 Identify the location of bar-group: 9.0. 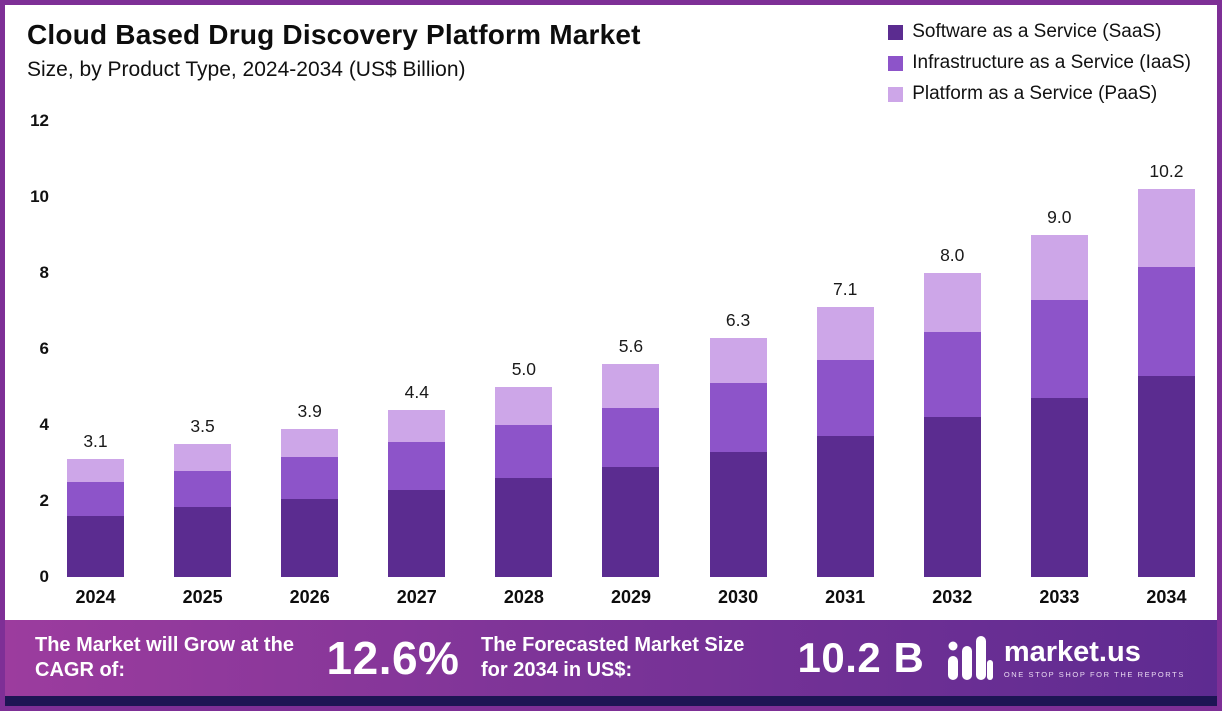
(1059, 392).